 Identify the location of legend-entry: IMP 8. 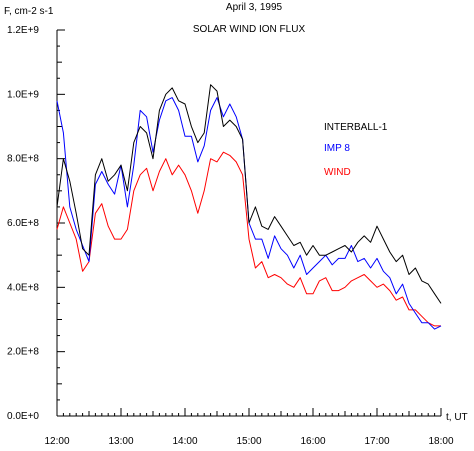
(337, 148).